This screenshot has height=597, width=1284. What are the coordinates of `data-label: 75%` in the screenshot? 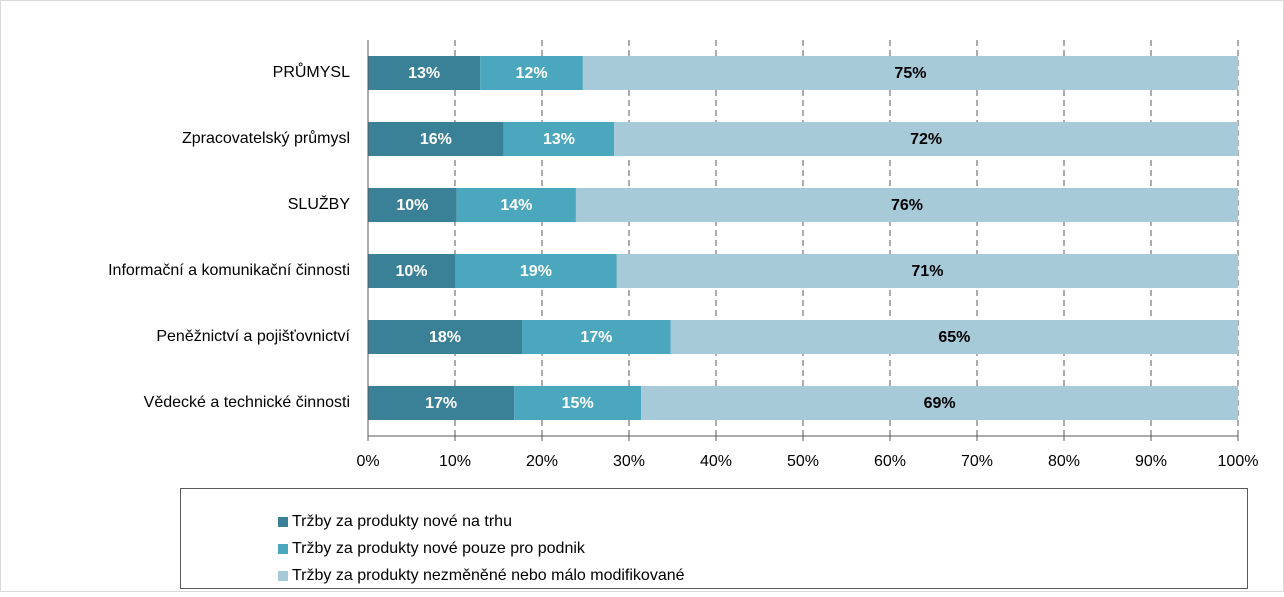 It's located at (910, 73).